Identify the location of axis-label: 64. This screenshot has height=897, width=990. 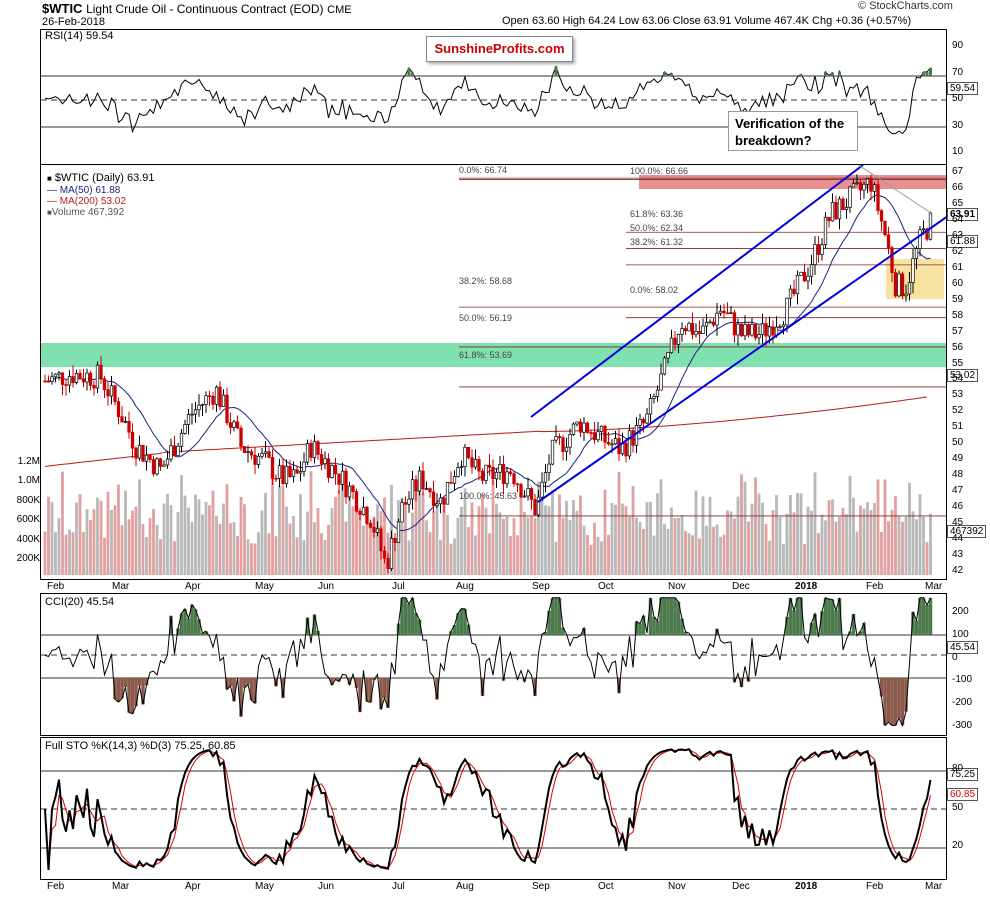
(958, 219).